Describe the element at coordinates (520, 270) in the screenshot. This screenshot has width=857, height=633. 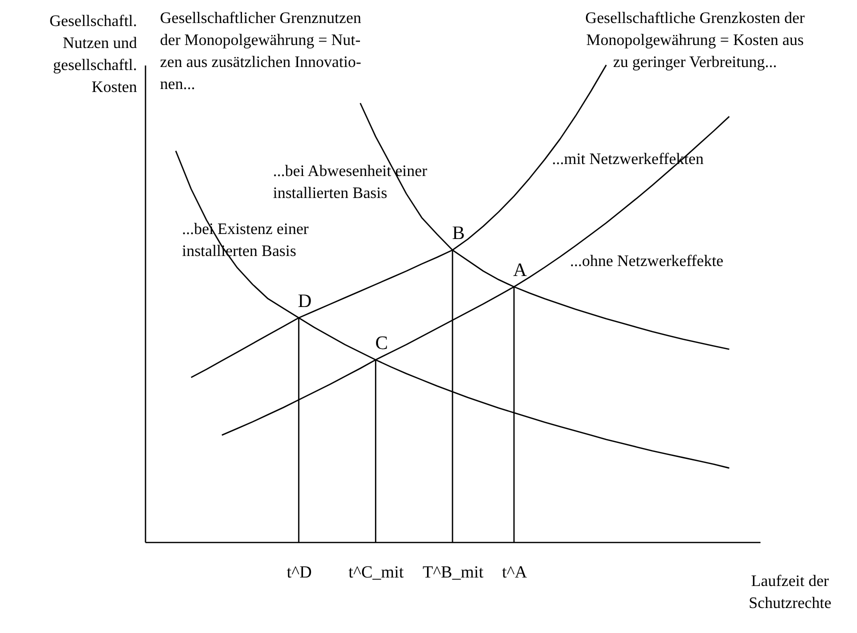
I see `annotation: A` at that location.